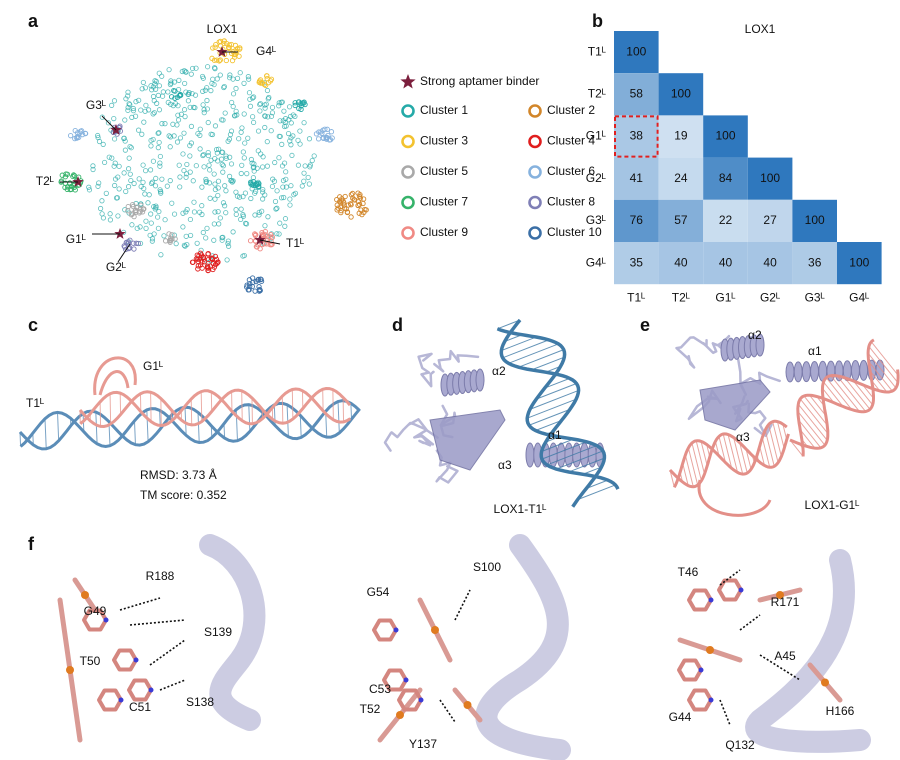 This screenshot has width=900, height=760. Describe the element at coordinates (160, 576) in the screenshot. I see `residue-label: R188` at that location.